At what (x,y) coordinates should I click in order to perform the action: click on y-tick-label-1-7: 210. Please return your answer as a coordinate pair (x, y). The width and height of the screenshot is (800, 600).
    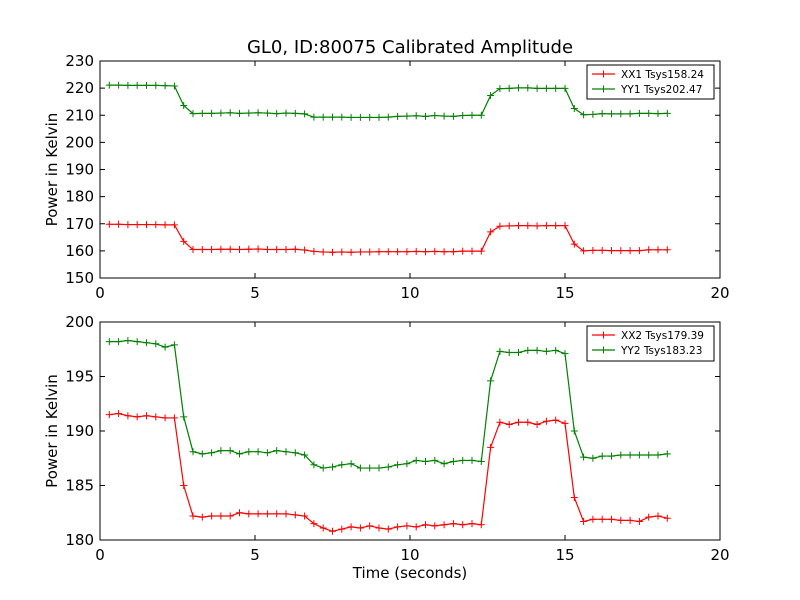
    Looking at the image, I should click on (79, 115).